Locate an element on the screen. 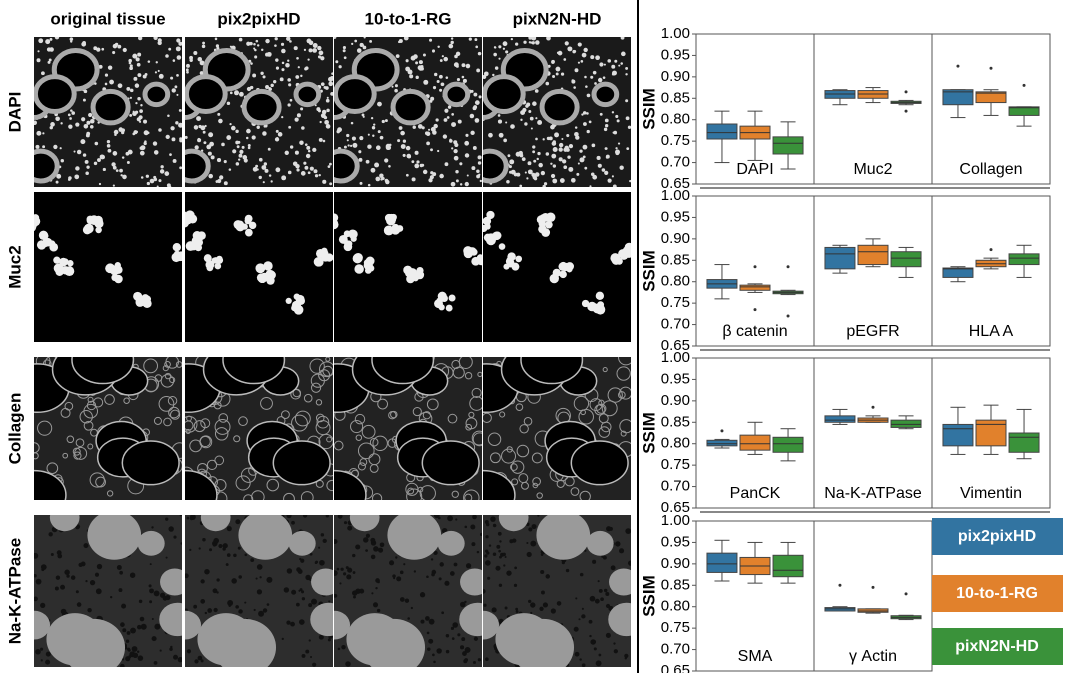 The width and height of the screenshot is (1066, 673). legend-swatch is located at coordinates (997, 646).